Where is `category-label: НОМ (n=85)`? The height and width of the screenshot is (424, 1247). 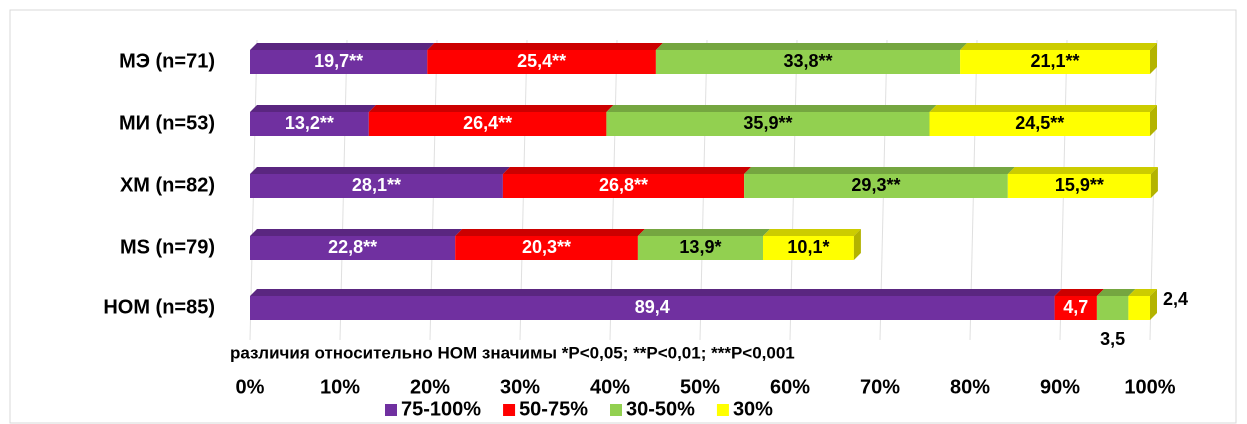 category-label: НОМ (n=85) is located at coordinates (159, 307).